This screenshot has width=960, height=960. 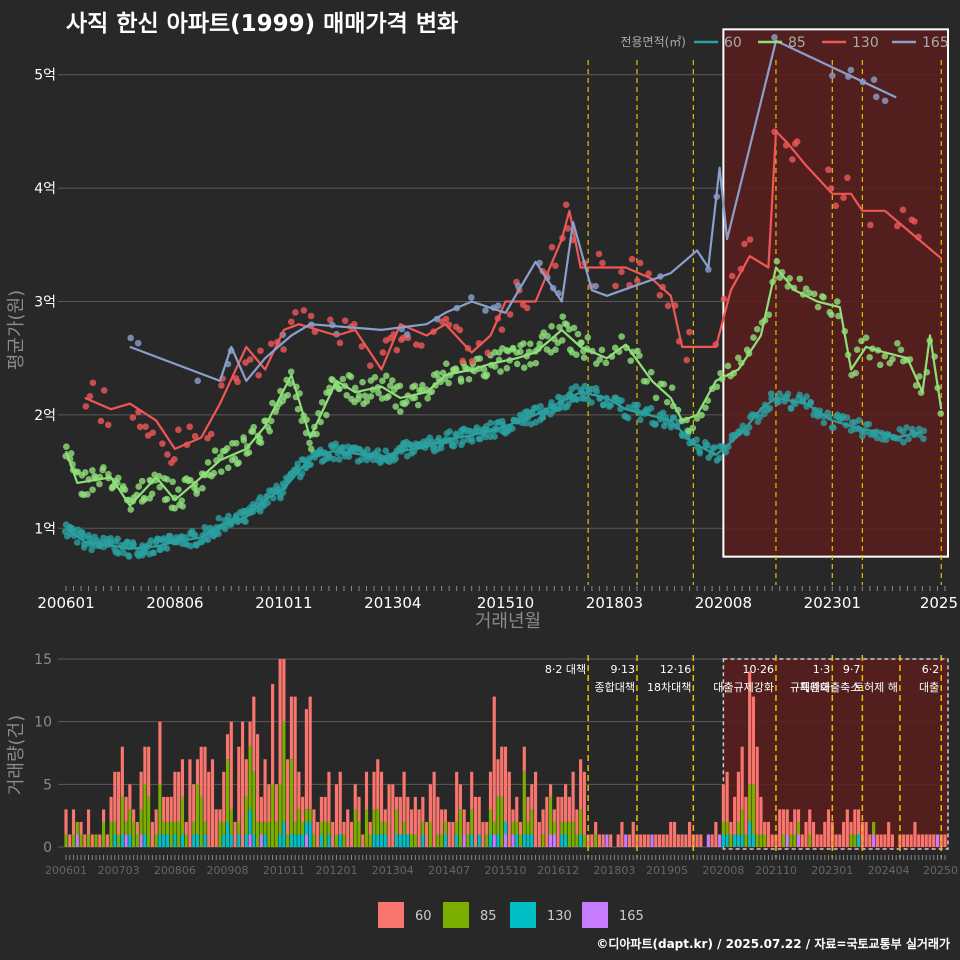 What do you see at coordinates (505, 603) in the screenshot?
I see `x-tick-label: 201510` at bounding box center [505, 603].